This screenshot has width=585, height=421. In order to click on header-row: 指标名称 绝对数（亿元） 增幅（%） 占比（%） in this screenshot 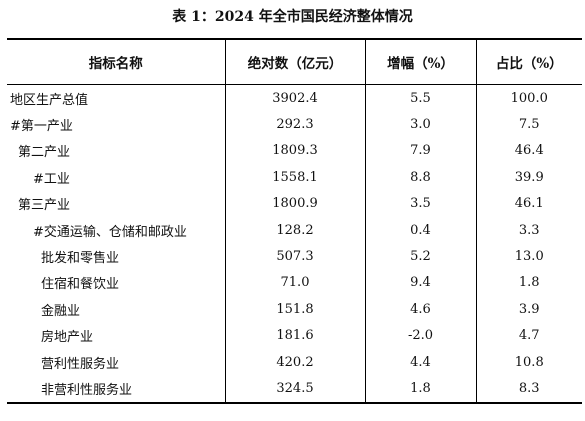, I will do `click(294, 61)`.